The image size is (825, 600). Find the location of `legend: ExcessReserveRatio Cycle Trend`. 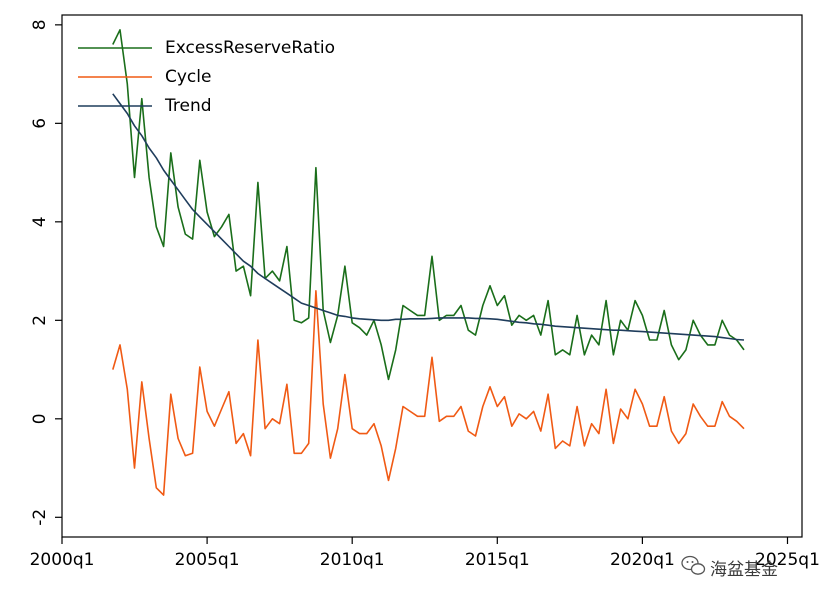

legend: ExcessReserveRatio Cycle Trend is located at coordinates (206, 77).